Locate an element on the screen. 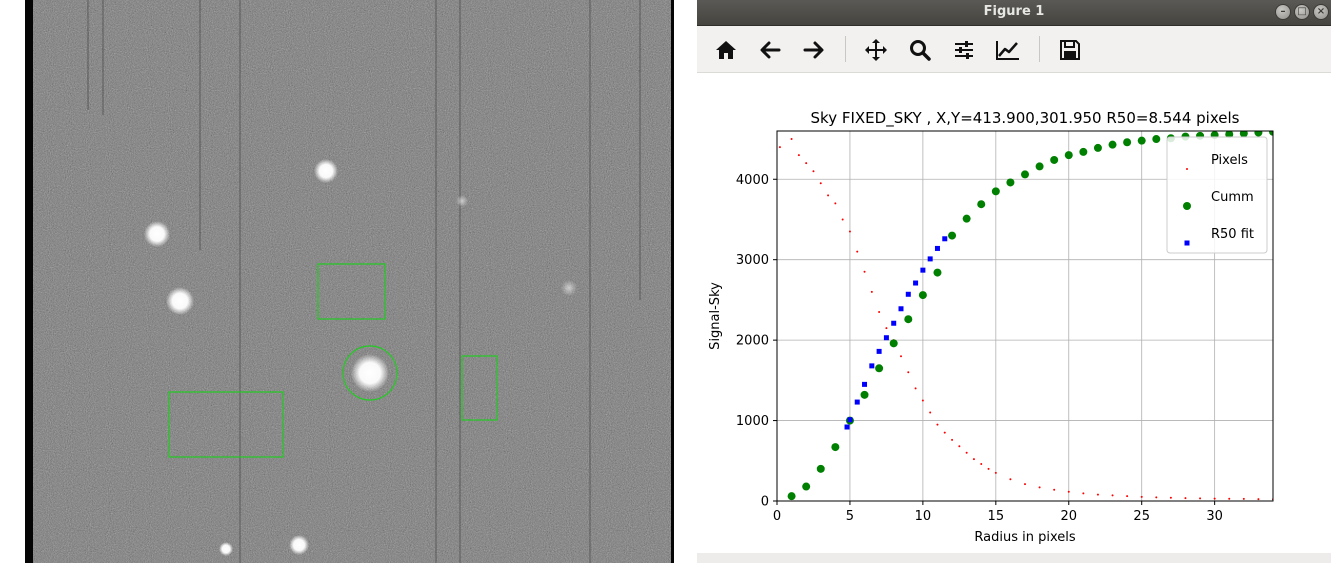 This screenshot has height=563, width=1331. legend-marker is located at coordinates (1187, 206).